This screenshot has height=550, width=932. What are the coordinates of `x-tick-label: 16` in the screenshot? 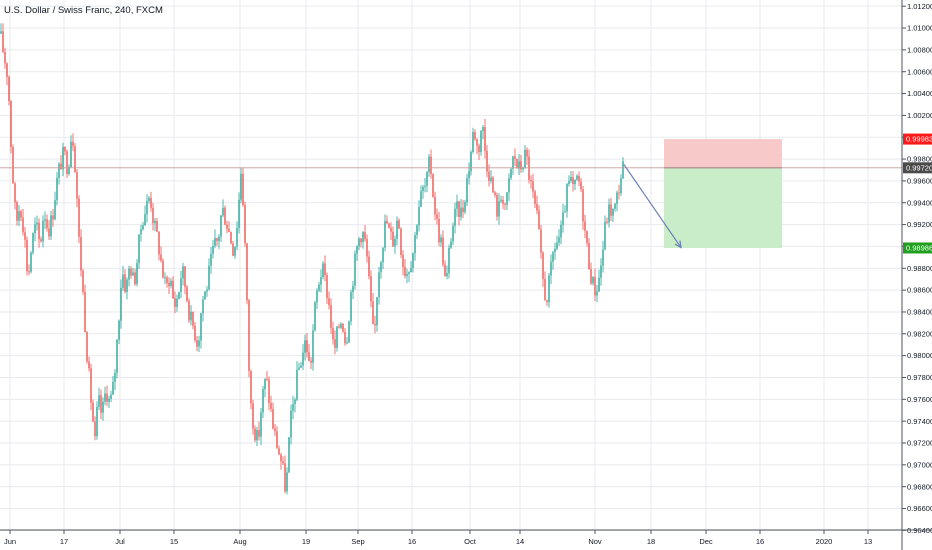 It's located at (412, 541).